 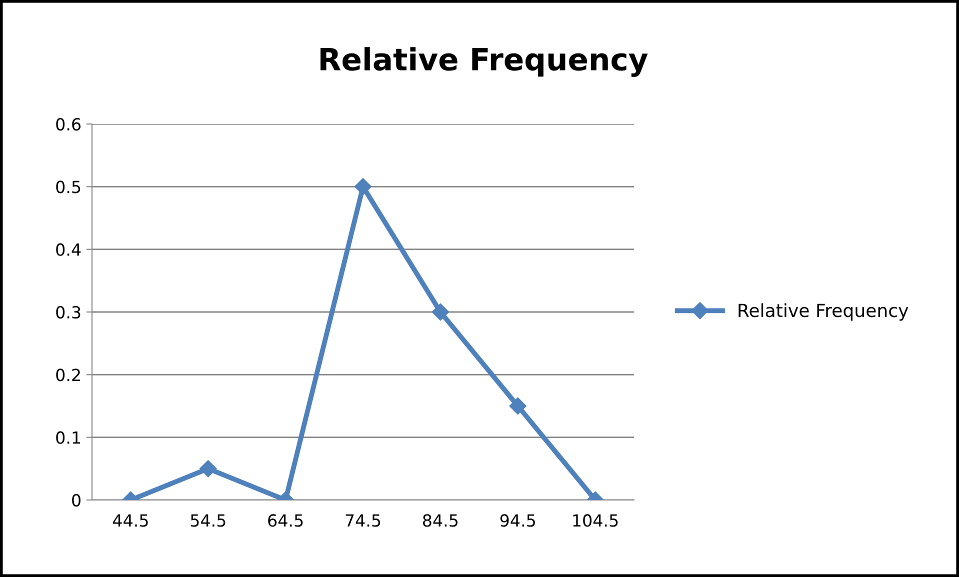 What do you see at coordinates (68, 187) in the screenshot?
I see `y-tick-label: 0.5` at bounding box center [68, 187].